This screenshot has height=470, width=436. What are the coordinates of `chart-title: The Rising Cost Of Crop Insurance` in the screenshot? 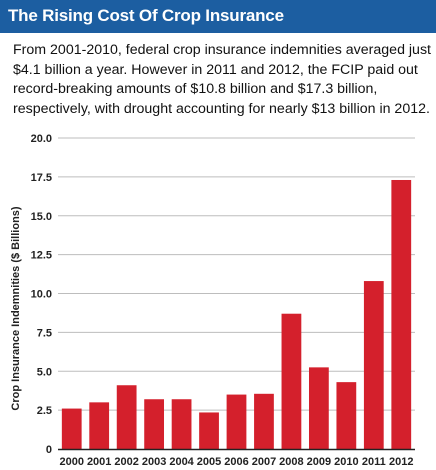 It's located at (146, 15).